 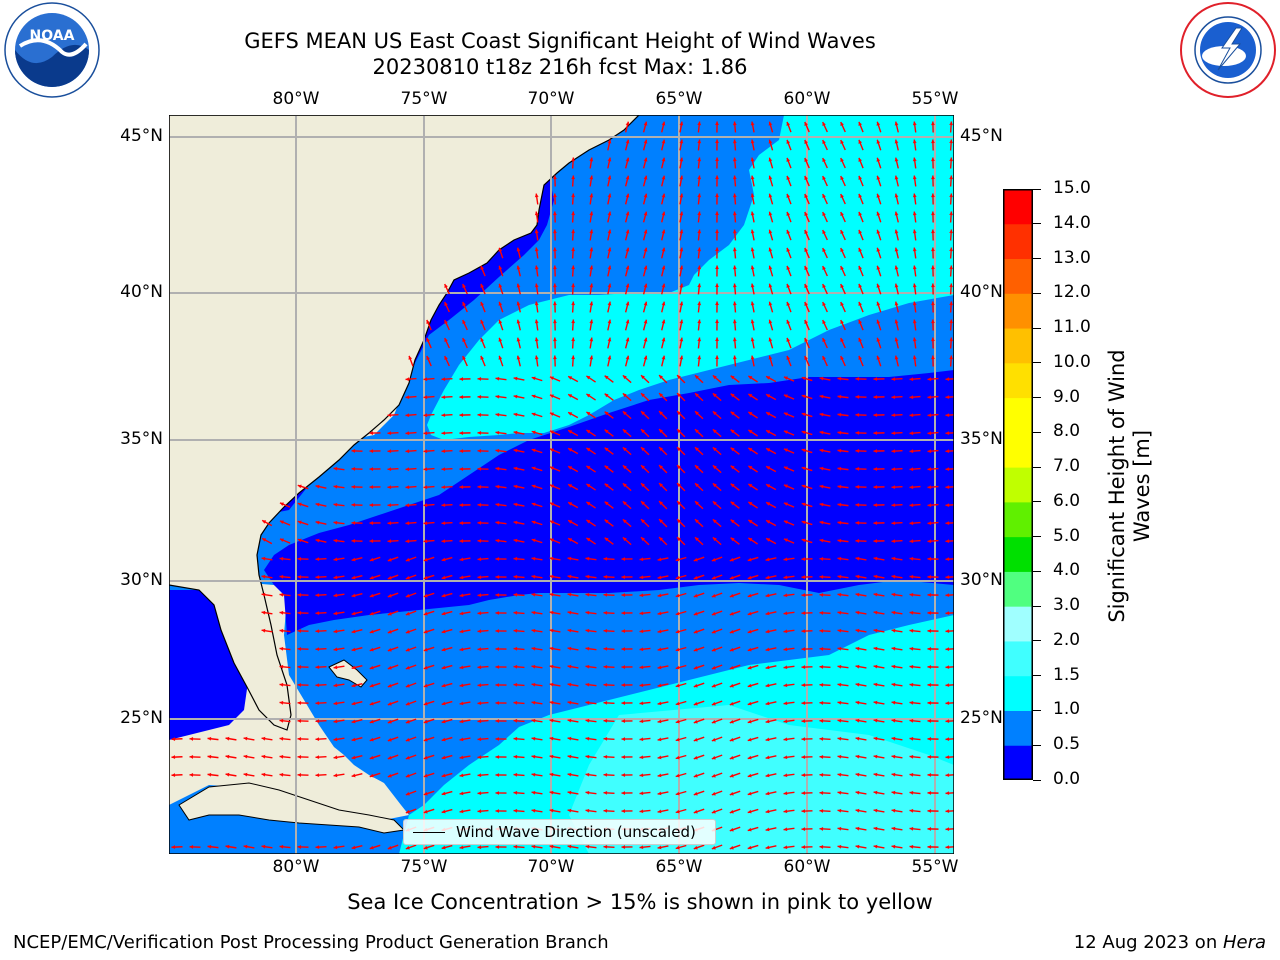 What do you see at coordinates (1067, 709) in the screenshot?
I see `colorbar-tick-label: 1.0` at bounding box center [1067, 709].